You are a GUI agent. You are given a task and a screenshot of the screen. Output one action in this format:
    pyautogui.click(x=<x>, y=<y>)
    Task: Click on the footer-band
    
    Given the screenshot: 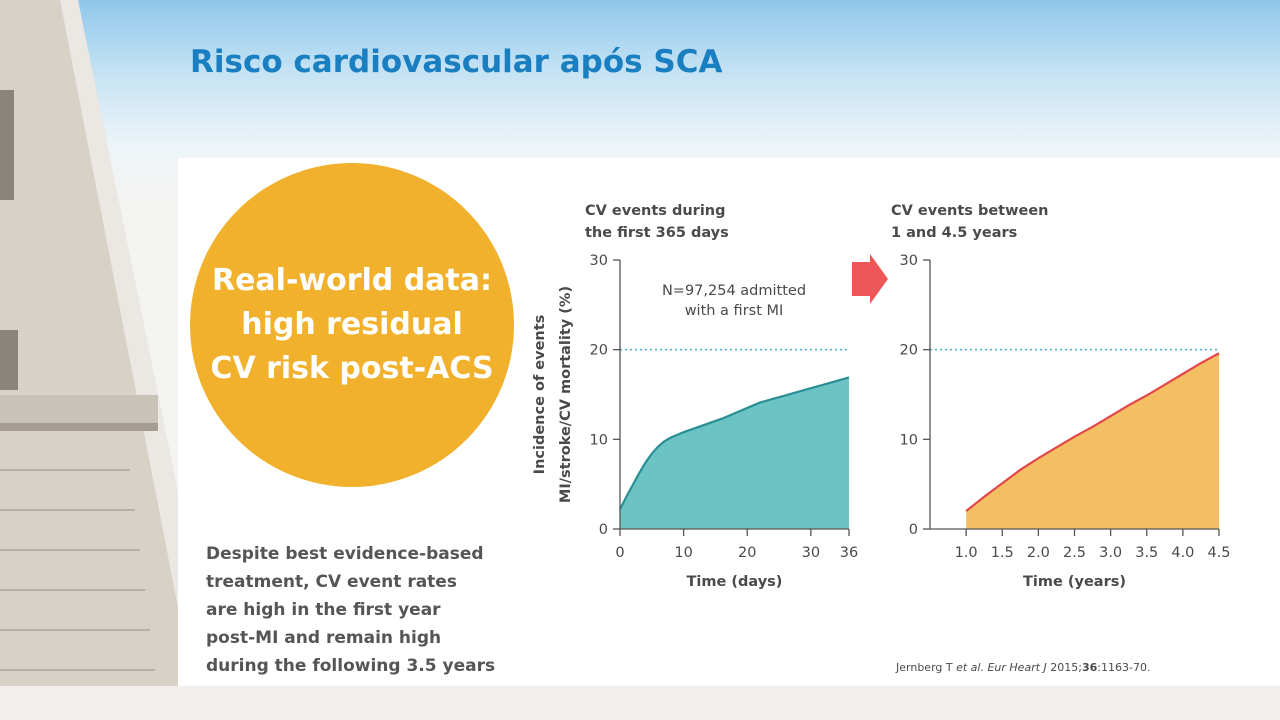 What is the action you would take?
    pyautogui.click(x=640, y=703)
    